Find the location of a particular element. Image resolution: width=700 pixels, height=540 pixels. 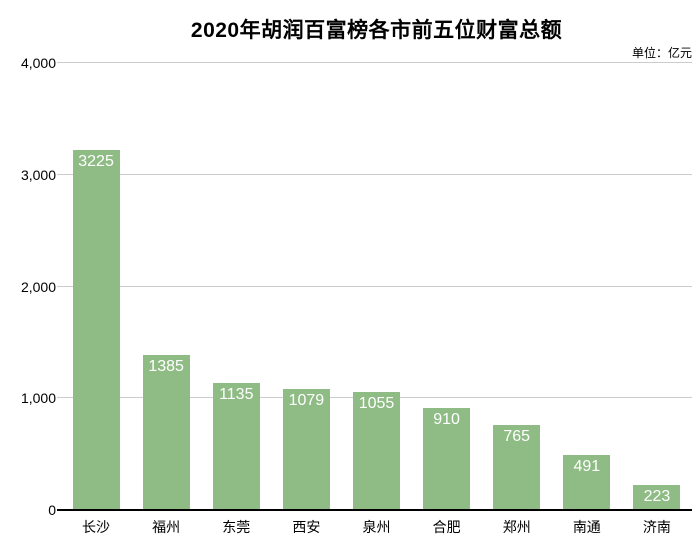

bar-slot-南通: 491 is located at coordinates (587, 286).